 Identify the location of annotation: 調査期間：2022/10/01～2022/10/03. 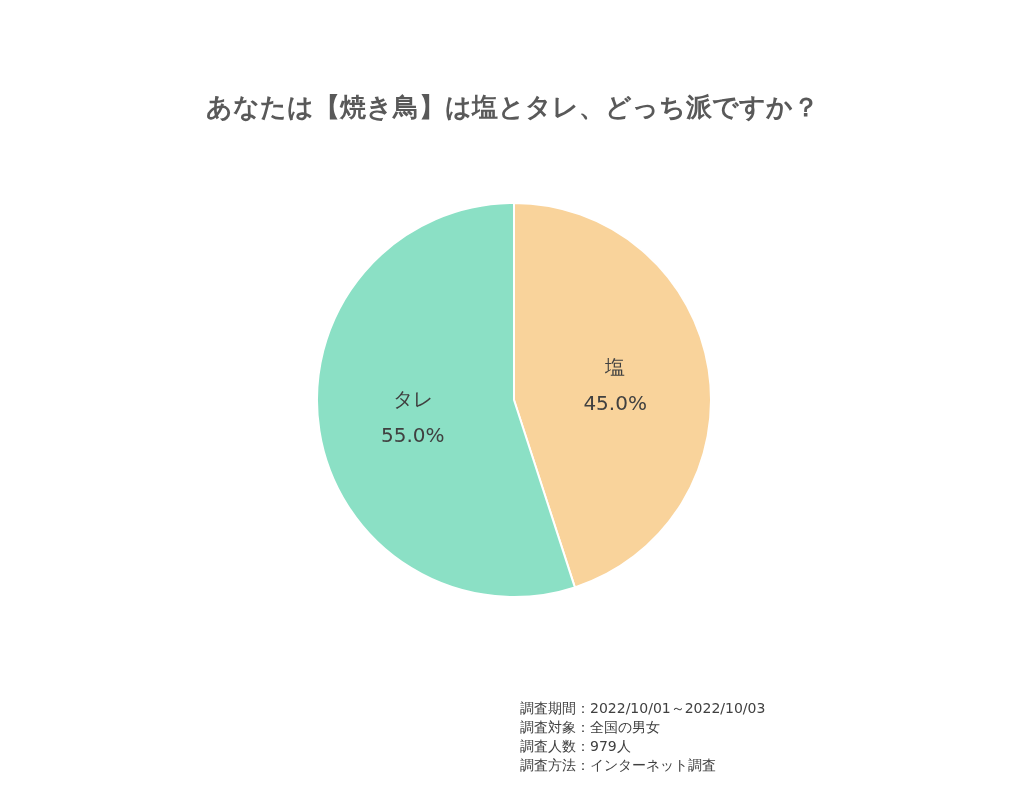
(643, 708).